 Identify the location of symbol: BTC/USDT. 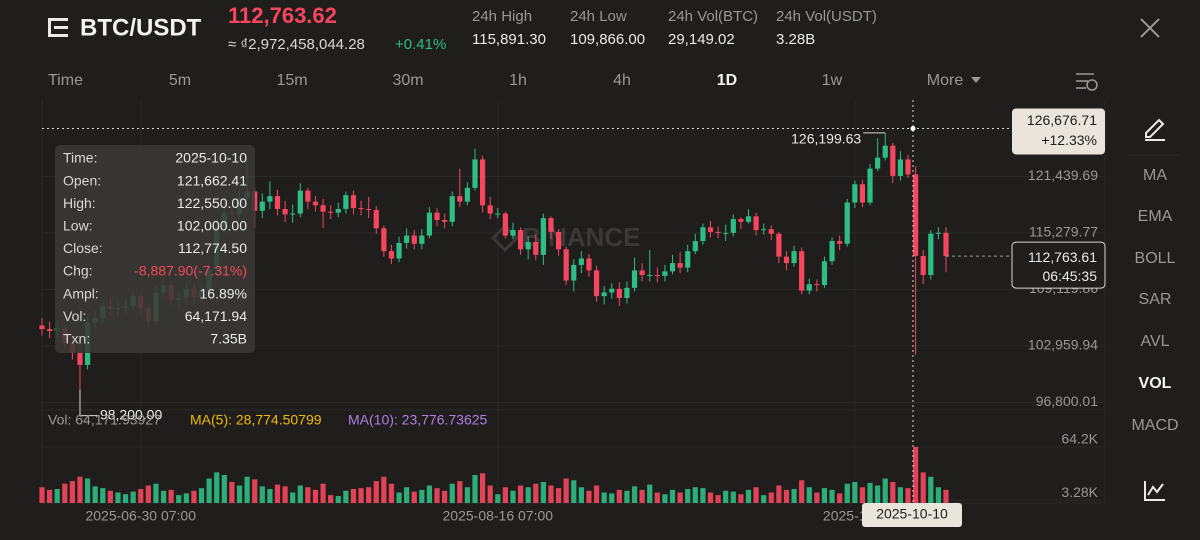
(141, 27).